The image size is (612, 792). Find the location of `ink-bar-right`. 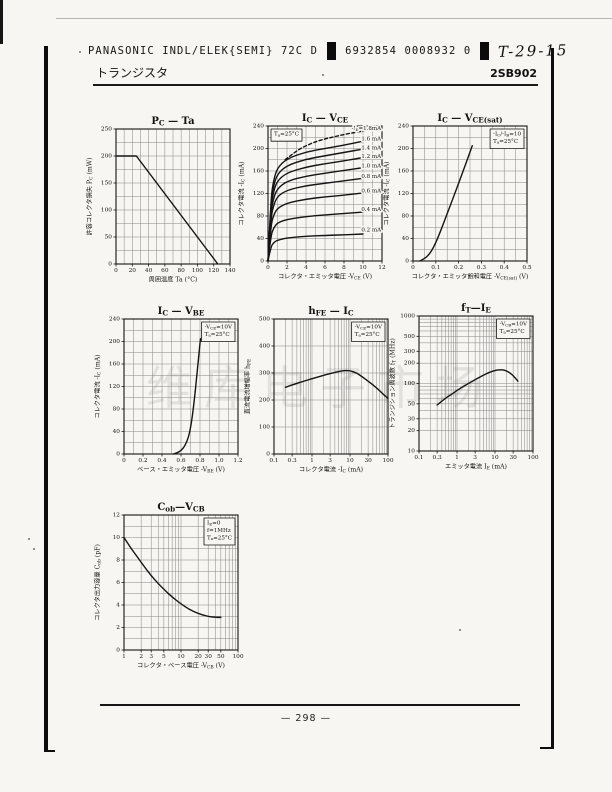

ink-bar-right is located at coordinates (485, 51).